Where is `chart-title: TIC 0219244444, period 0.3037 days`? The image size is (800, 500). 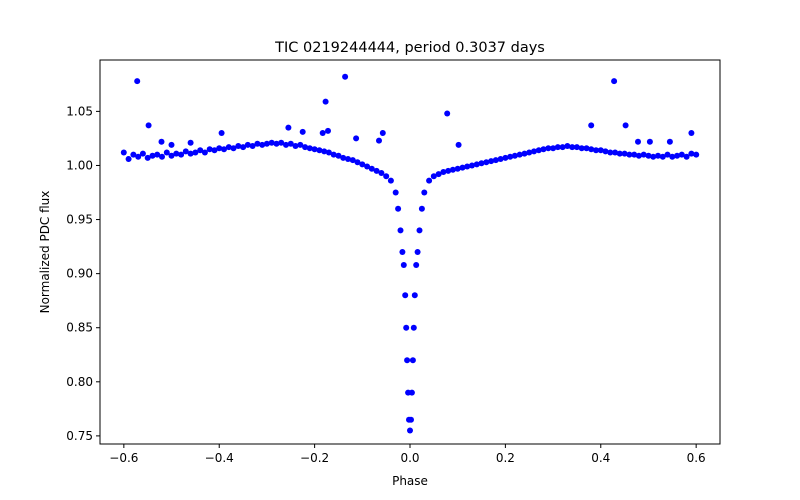
chart-title: TIC 0219244444, period 0.3037 days is located at coordinates (409, 48).